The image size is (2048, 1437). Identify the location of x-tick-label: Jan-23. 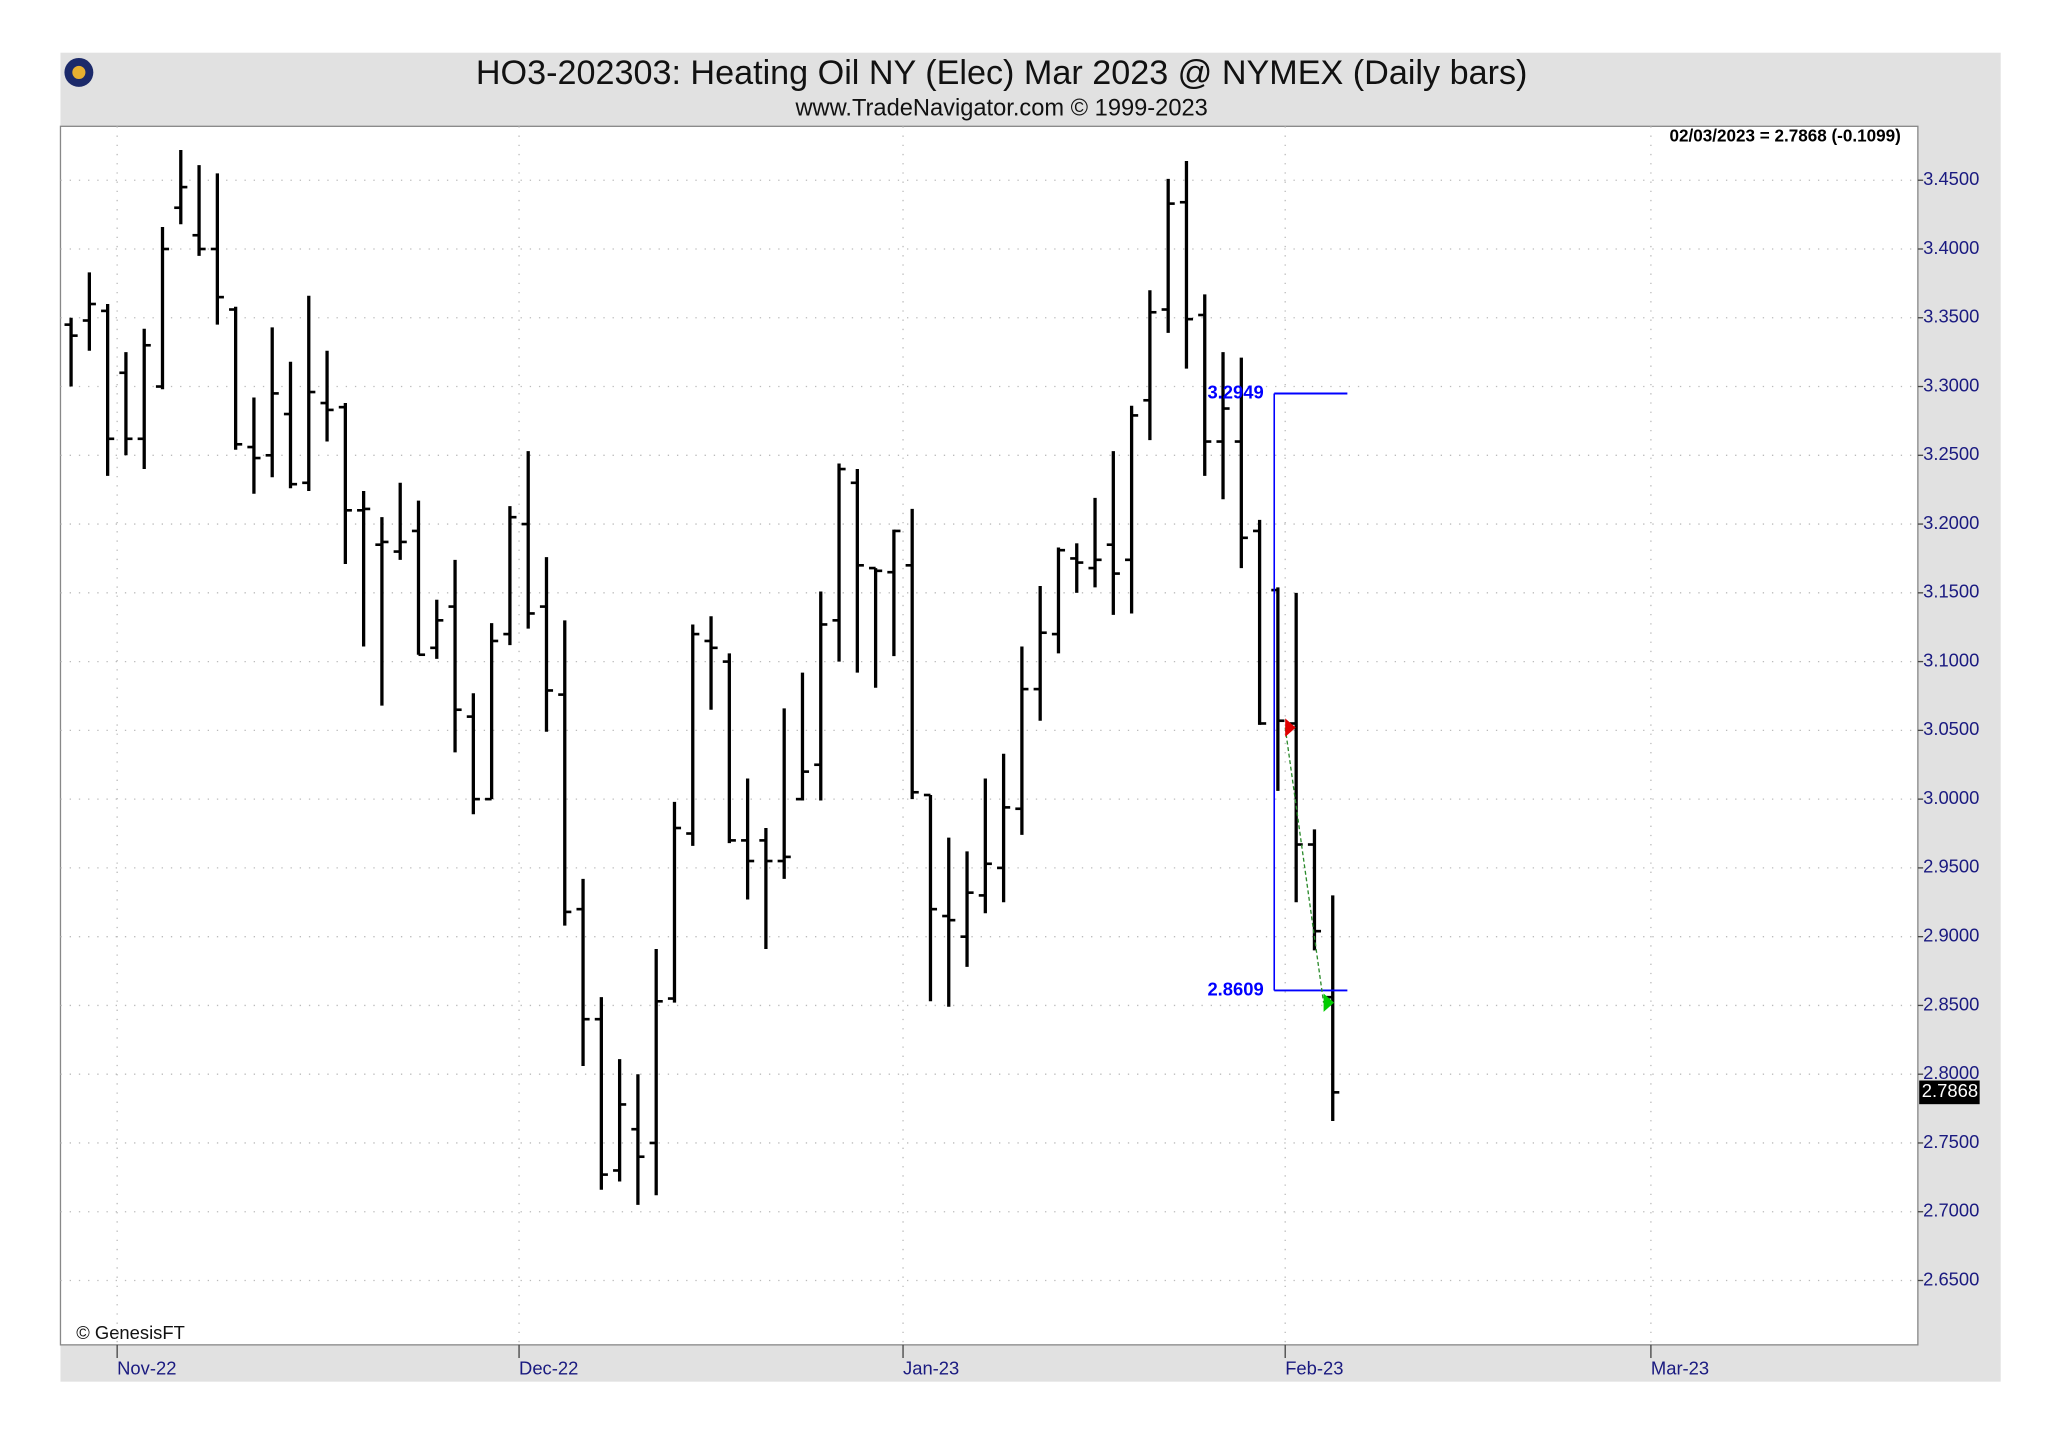
(931, 1368).